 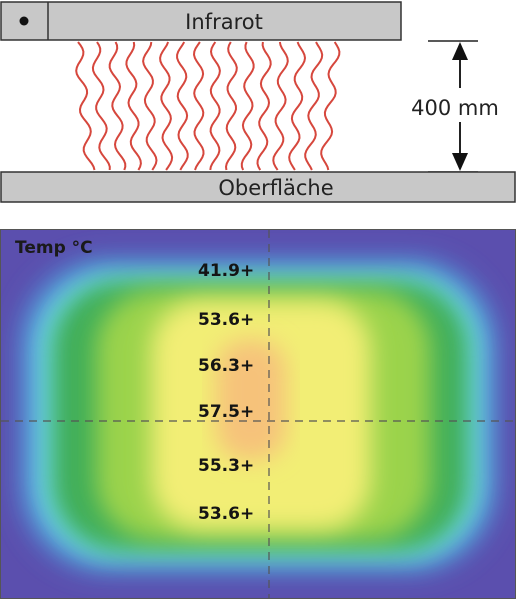 What do you see at coordinates (460, 162) in the screenshot?
I see `arrow-down-icon` at bounding box center [460, 162].